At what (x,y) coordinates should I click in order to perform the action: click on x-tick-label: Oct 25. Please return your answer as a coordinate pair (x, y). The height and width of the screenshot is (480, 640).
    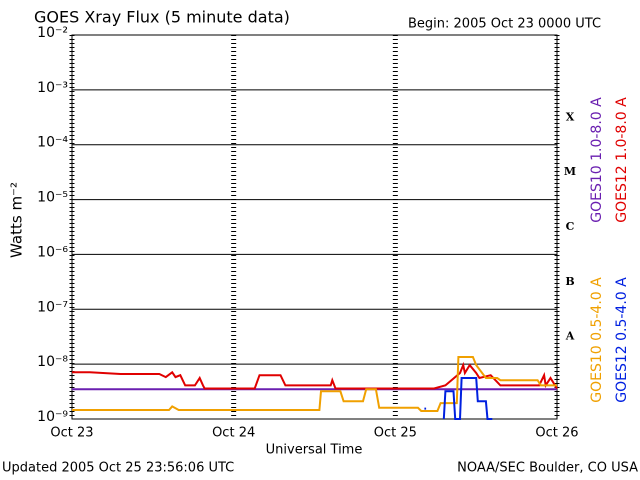
    Looking at the image, I should click on (395, 433).